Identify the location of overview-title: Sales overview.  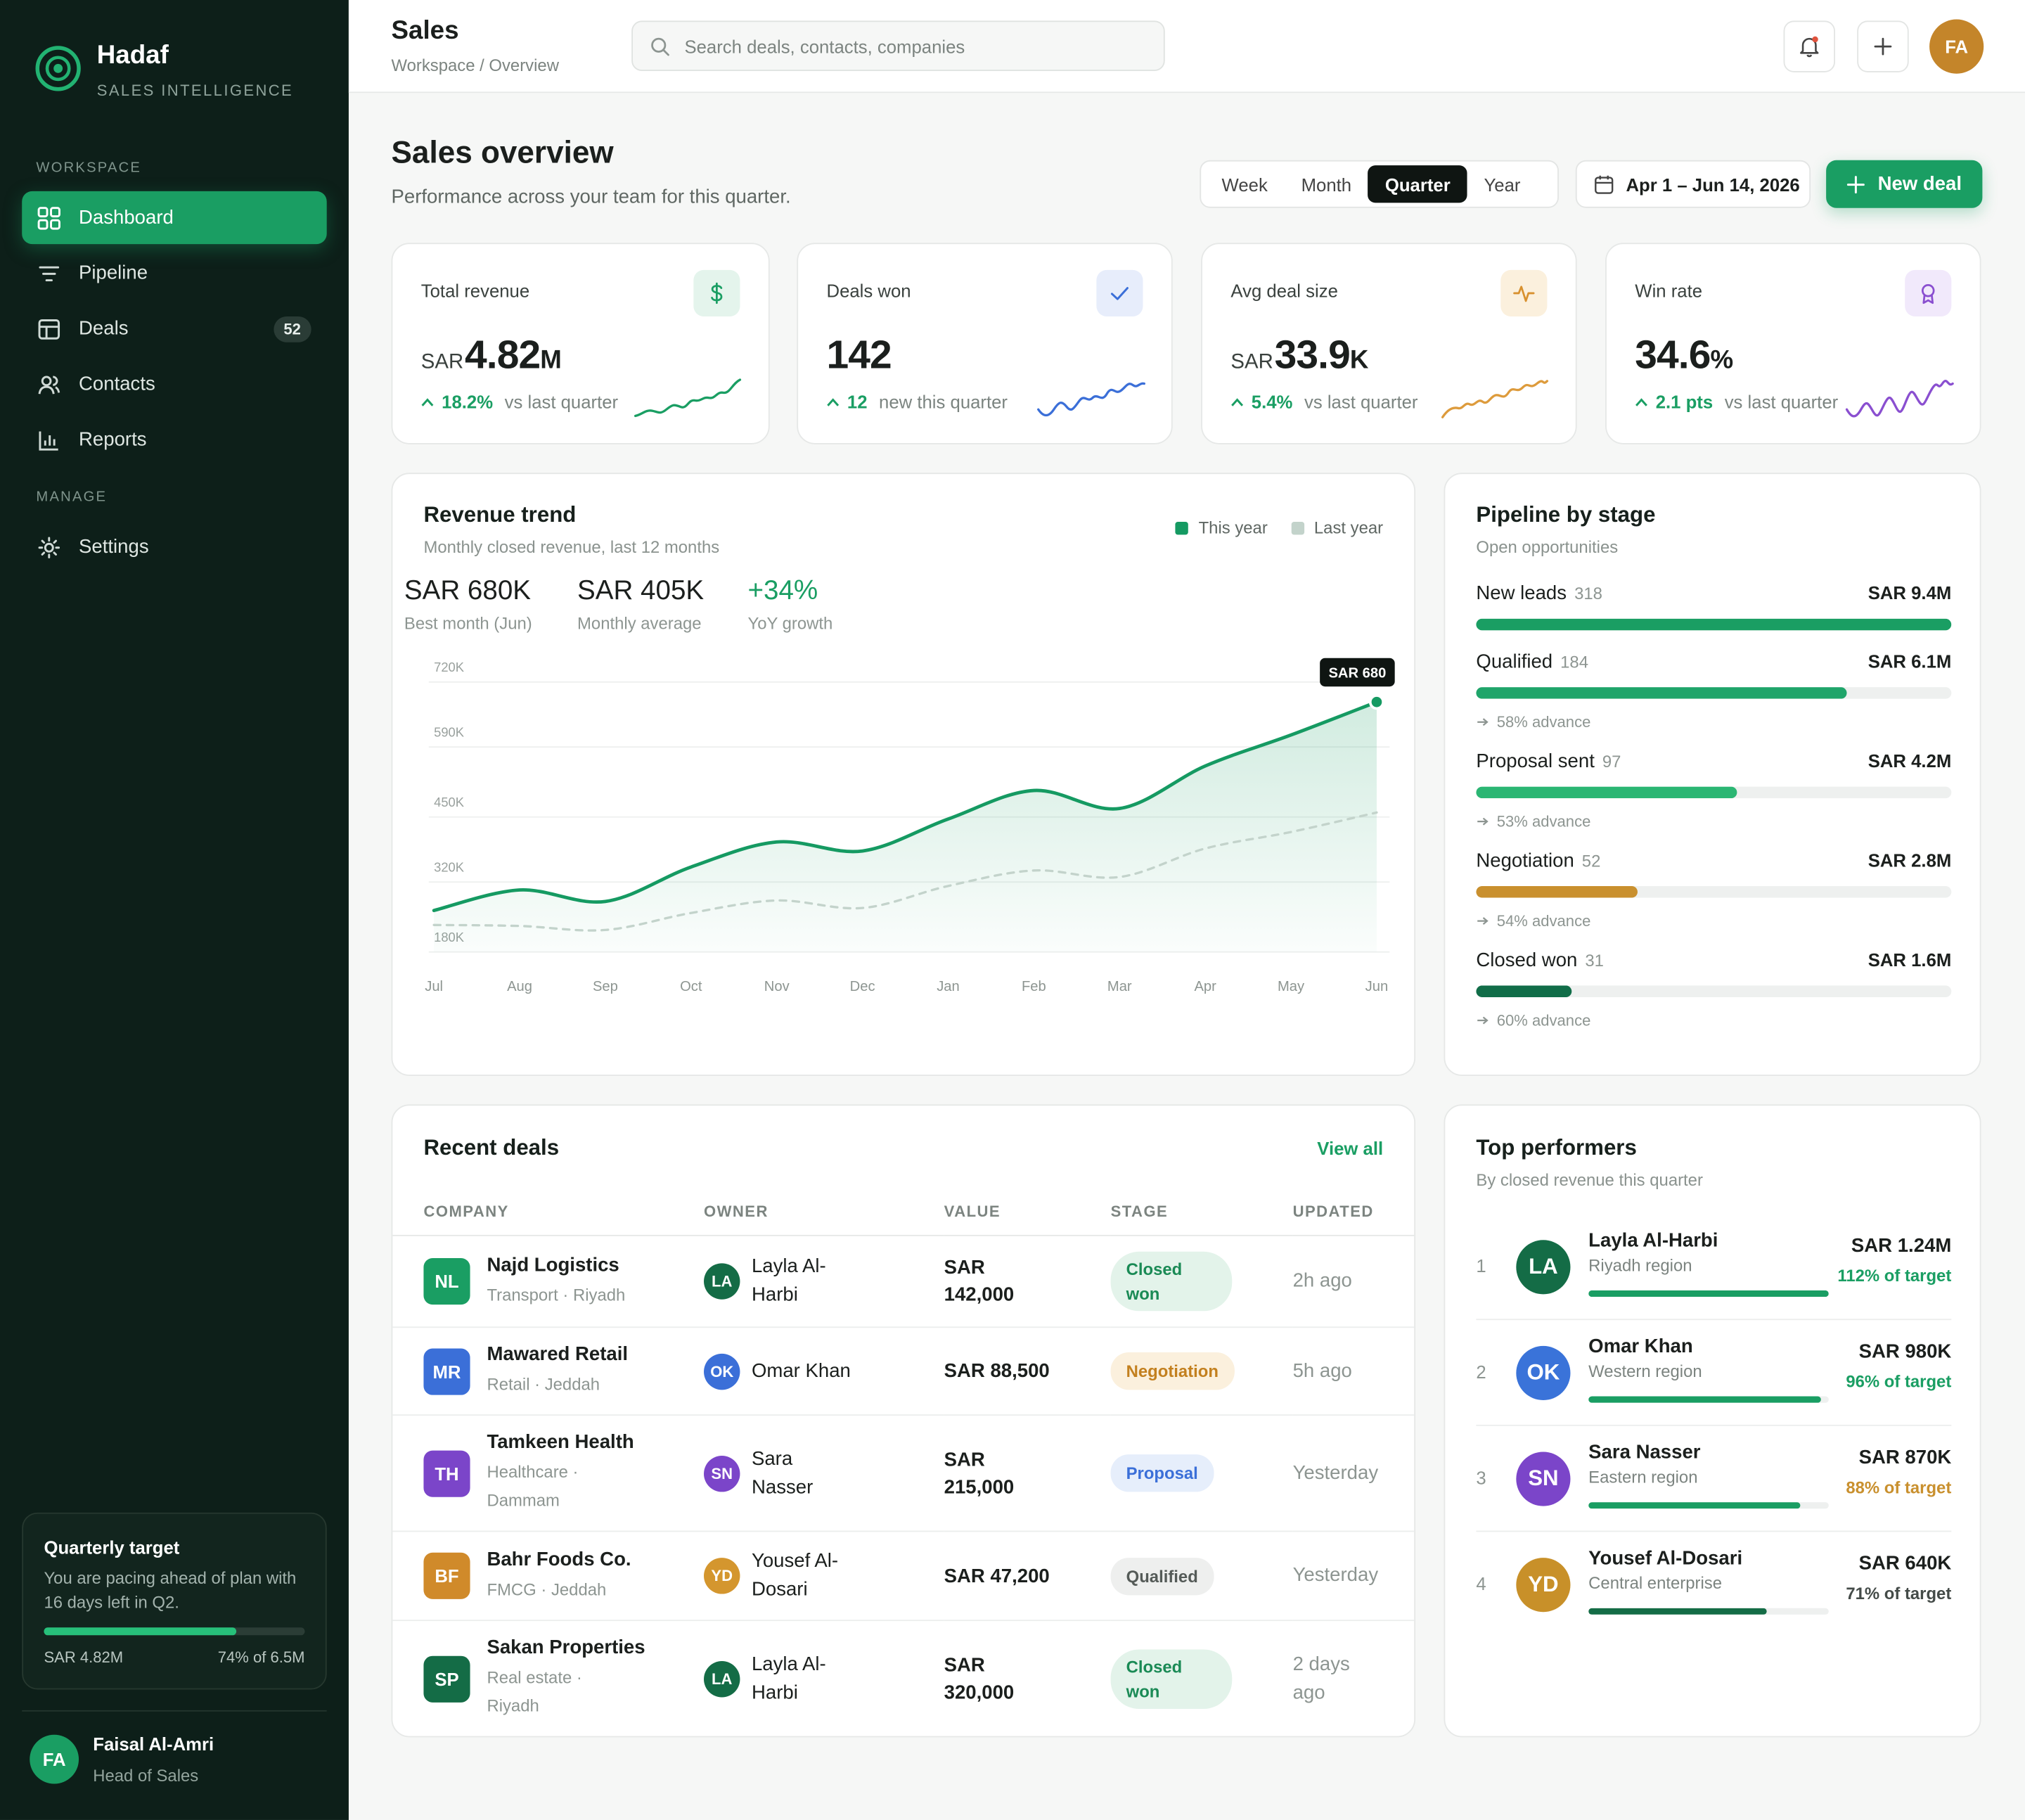
(503, 153).